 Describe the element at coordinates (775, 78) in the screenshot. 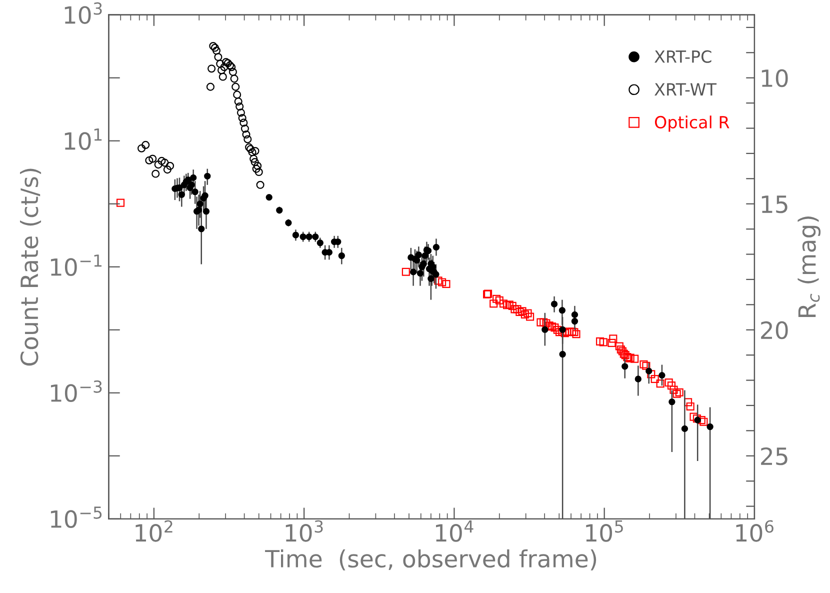

I see `y2-tick-label: 10` at that location.